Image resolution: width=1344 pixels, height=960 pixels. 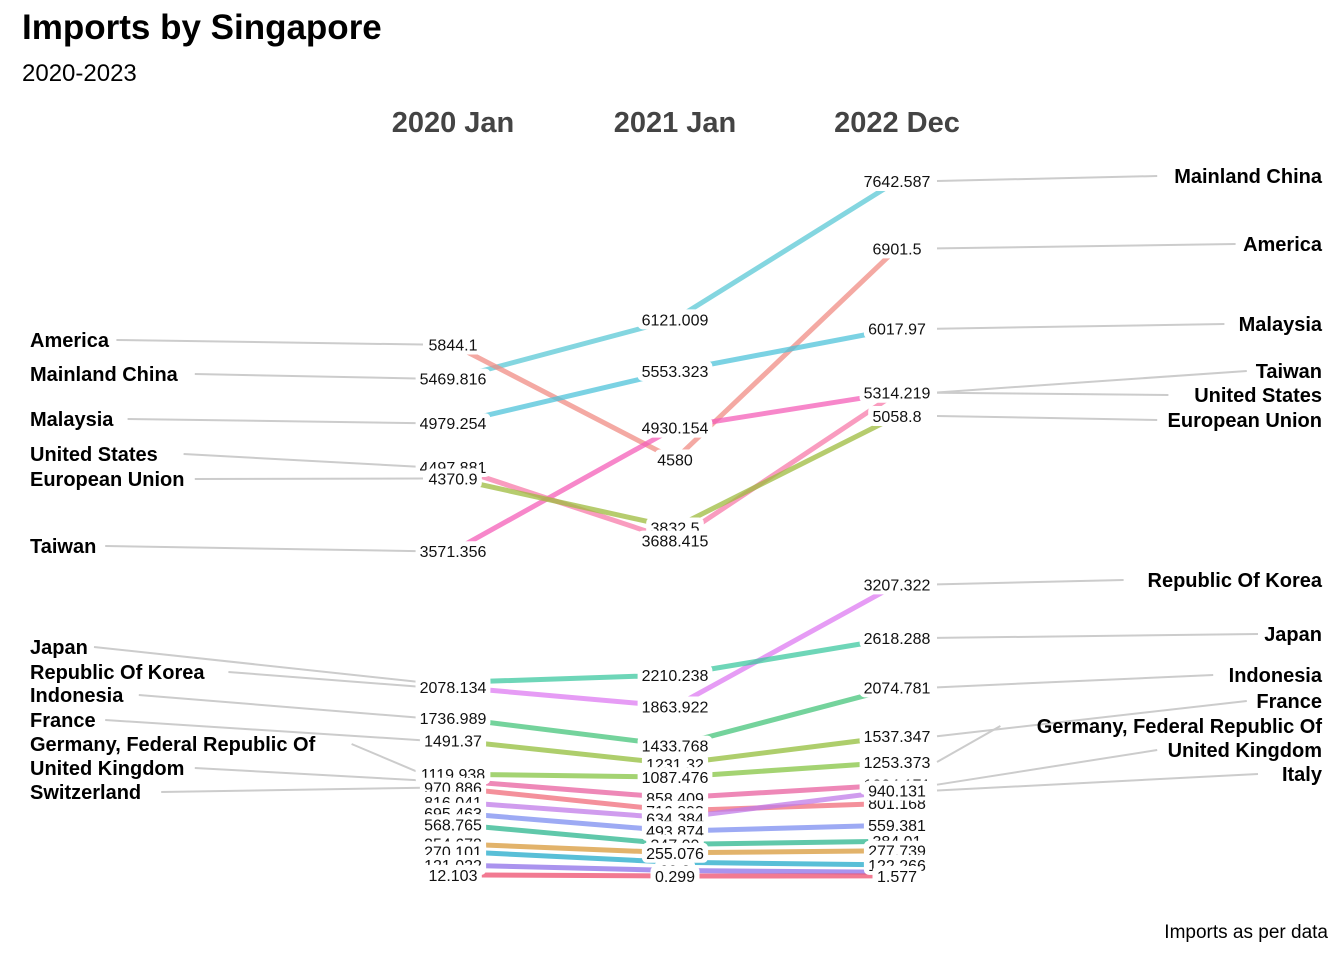 I want to click on leader-line-left-switzerland, so click(x=292, y=789).